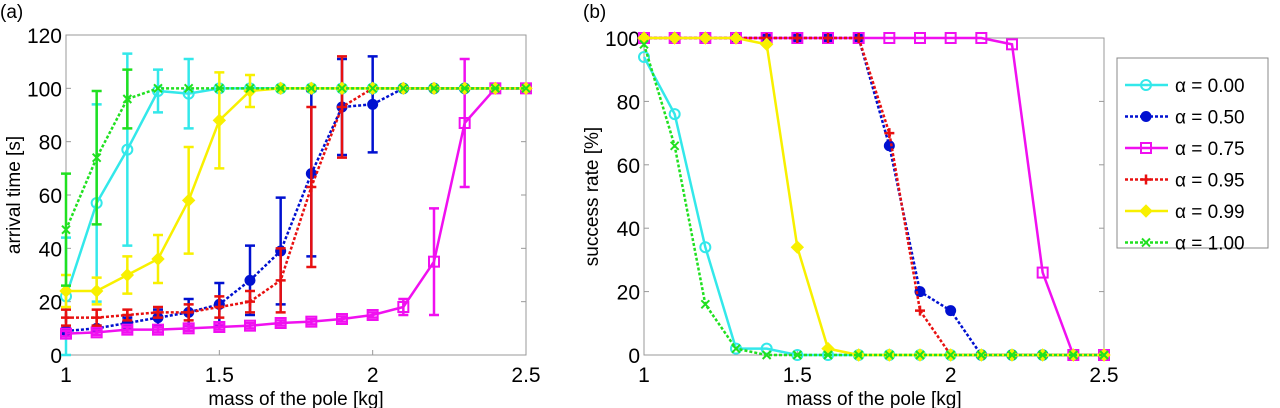  I want to click on y-axis-label: success rate [%], so click(592, 196).